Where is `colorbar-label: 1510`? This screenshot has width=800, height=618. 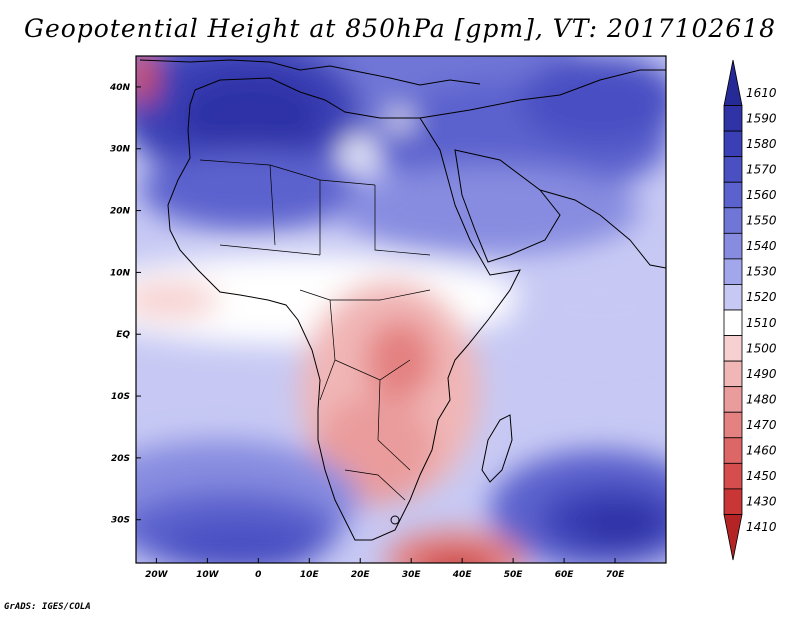 colorbar-label: 1510 is located at coordinates (761, 323).